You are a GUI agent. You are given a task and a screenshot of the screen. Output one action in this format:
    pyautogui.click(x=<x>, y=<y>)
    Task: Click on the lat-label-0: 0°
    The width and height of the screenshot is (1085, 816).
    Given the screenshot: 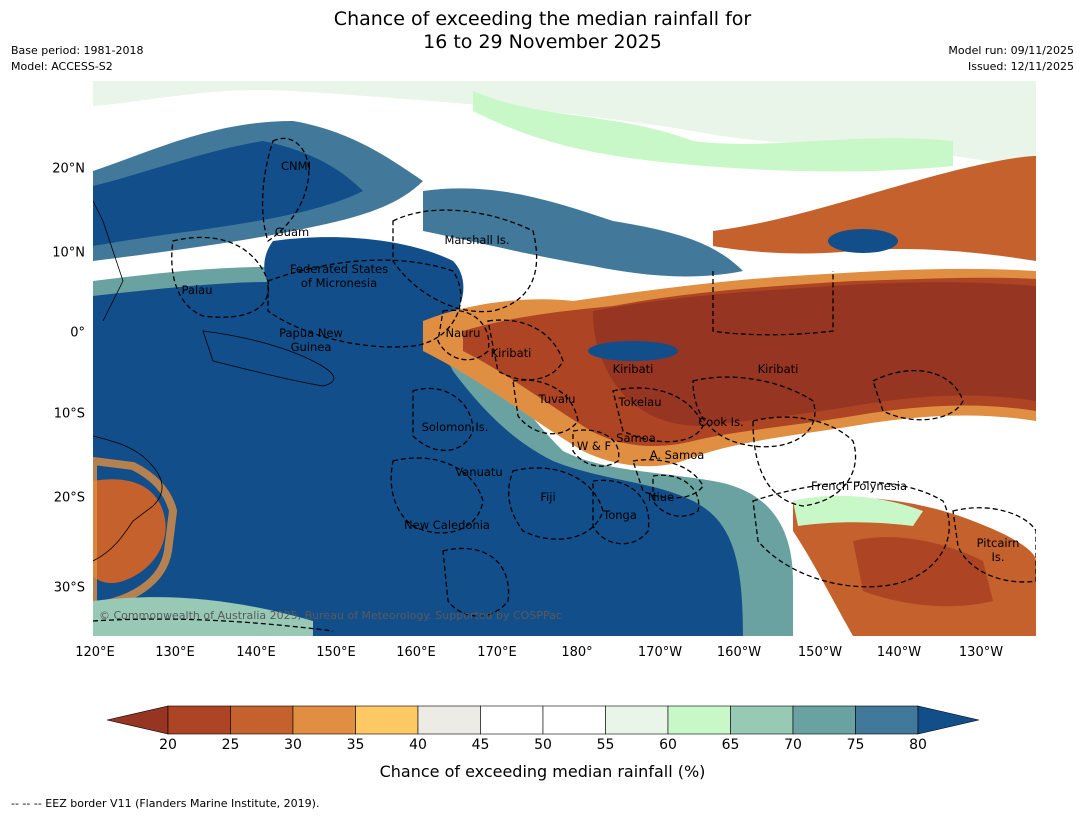 What is the action you would take?
    pyautogui.click(x=77, y=333)
    